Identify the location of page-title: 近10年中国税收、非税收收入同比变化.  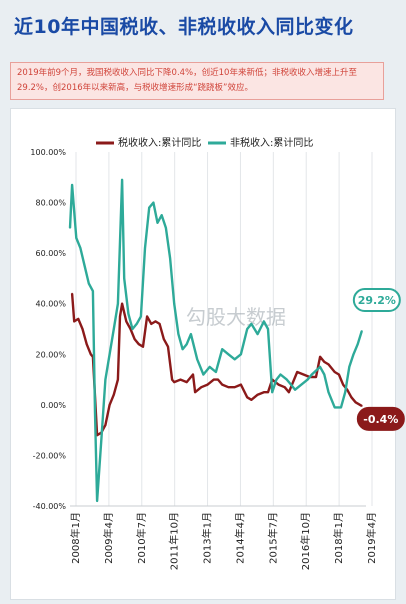
(184, 27).